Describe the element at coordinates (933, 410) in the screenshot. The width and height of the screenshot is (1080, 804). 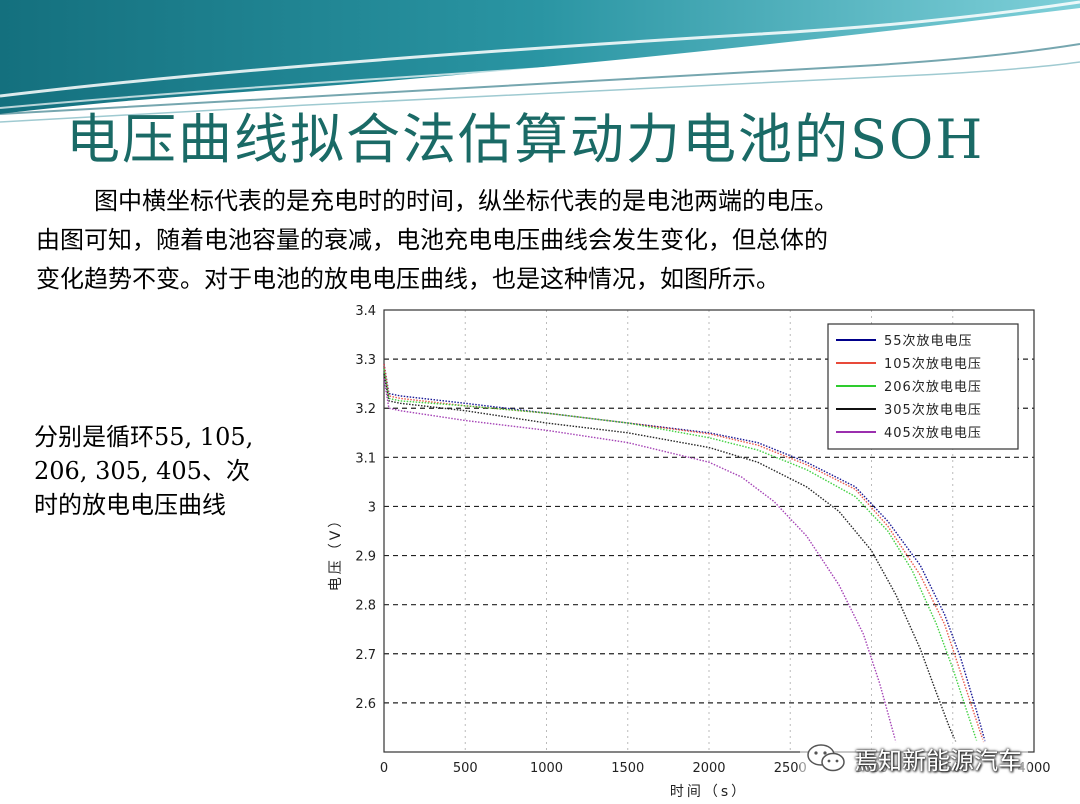
I see `legend-label: 305次放电电压` at that location.